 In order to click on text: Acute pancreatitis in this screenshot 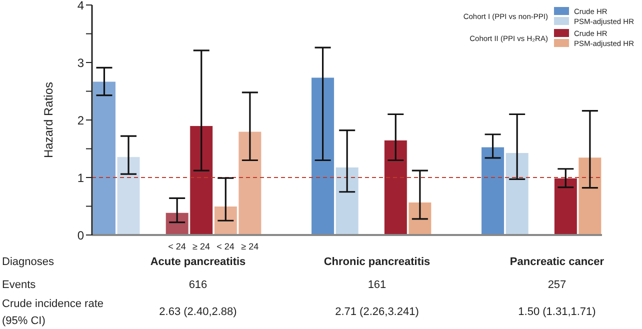, I will do `click(198, 262)`.